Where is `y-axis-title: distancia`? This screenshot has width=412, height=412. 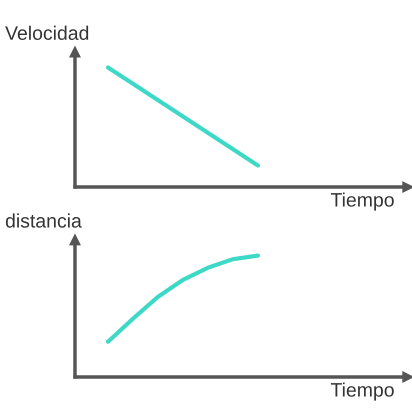
y-axis-title: distancia is located at coordinates (44, 220).